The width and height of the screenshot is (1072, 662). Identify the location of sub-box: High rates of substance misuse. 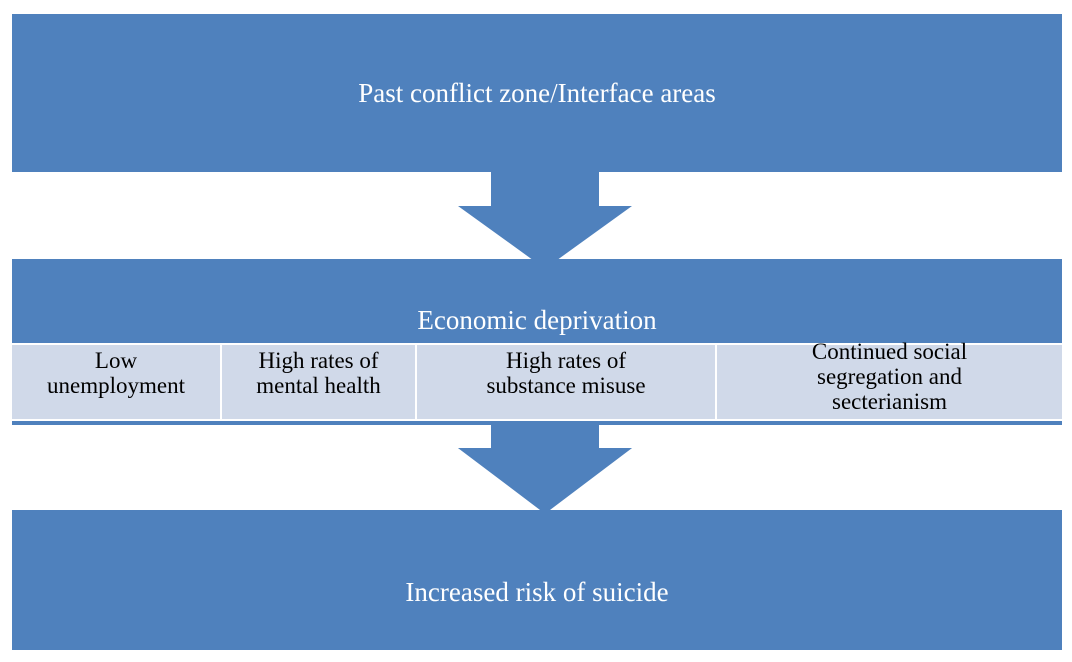
(566, 382).